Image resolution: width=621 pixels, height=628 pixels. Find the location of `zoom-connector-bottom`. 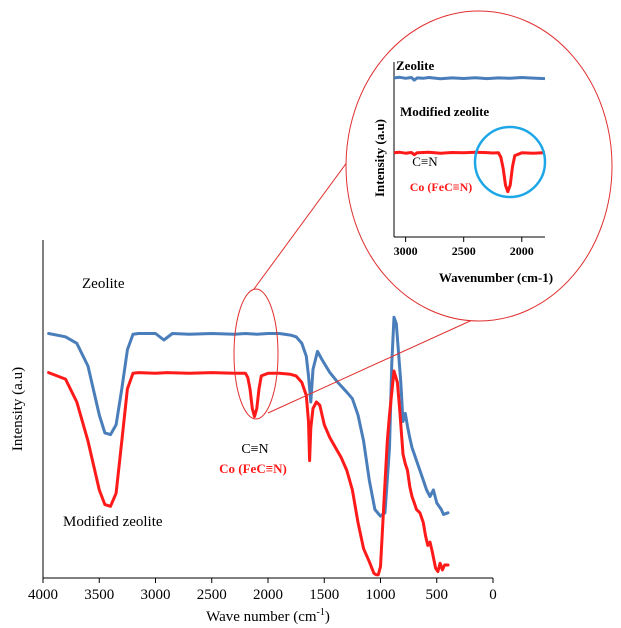

zoom-connector-bottom is located at coordinates (385, 359).